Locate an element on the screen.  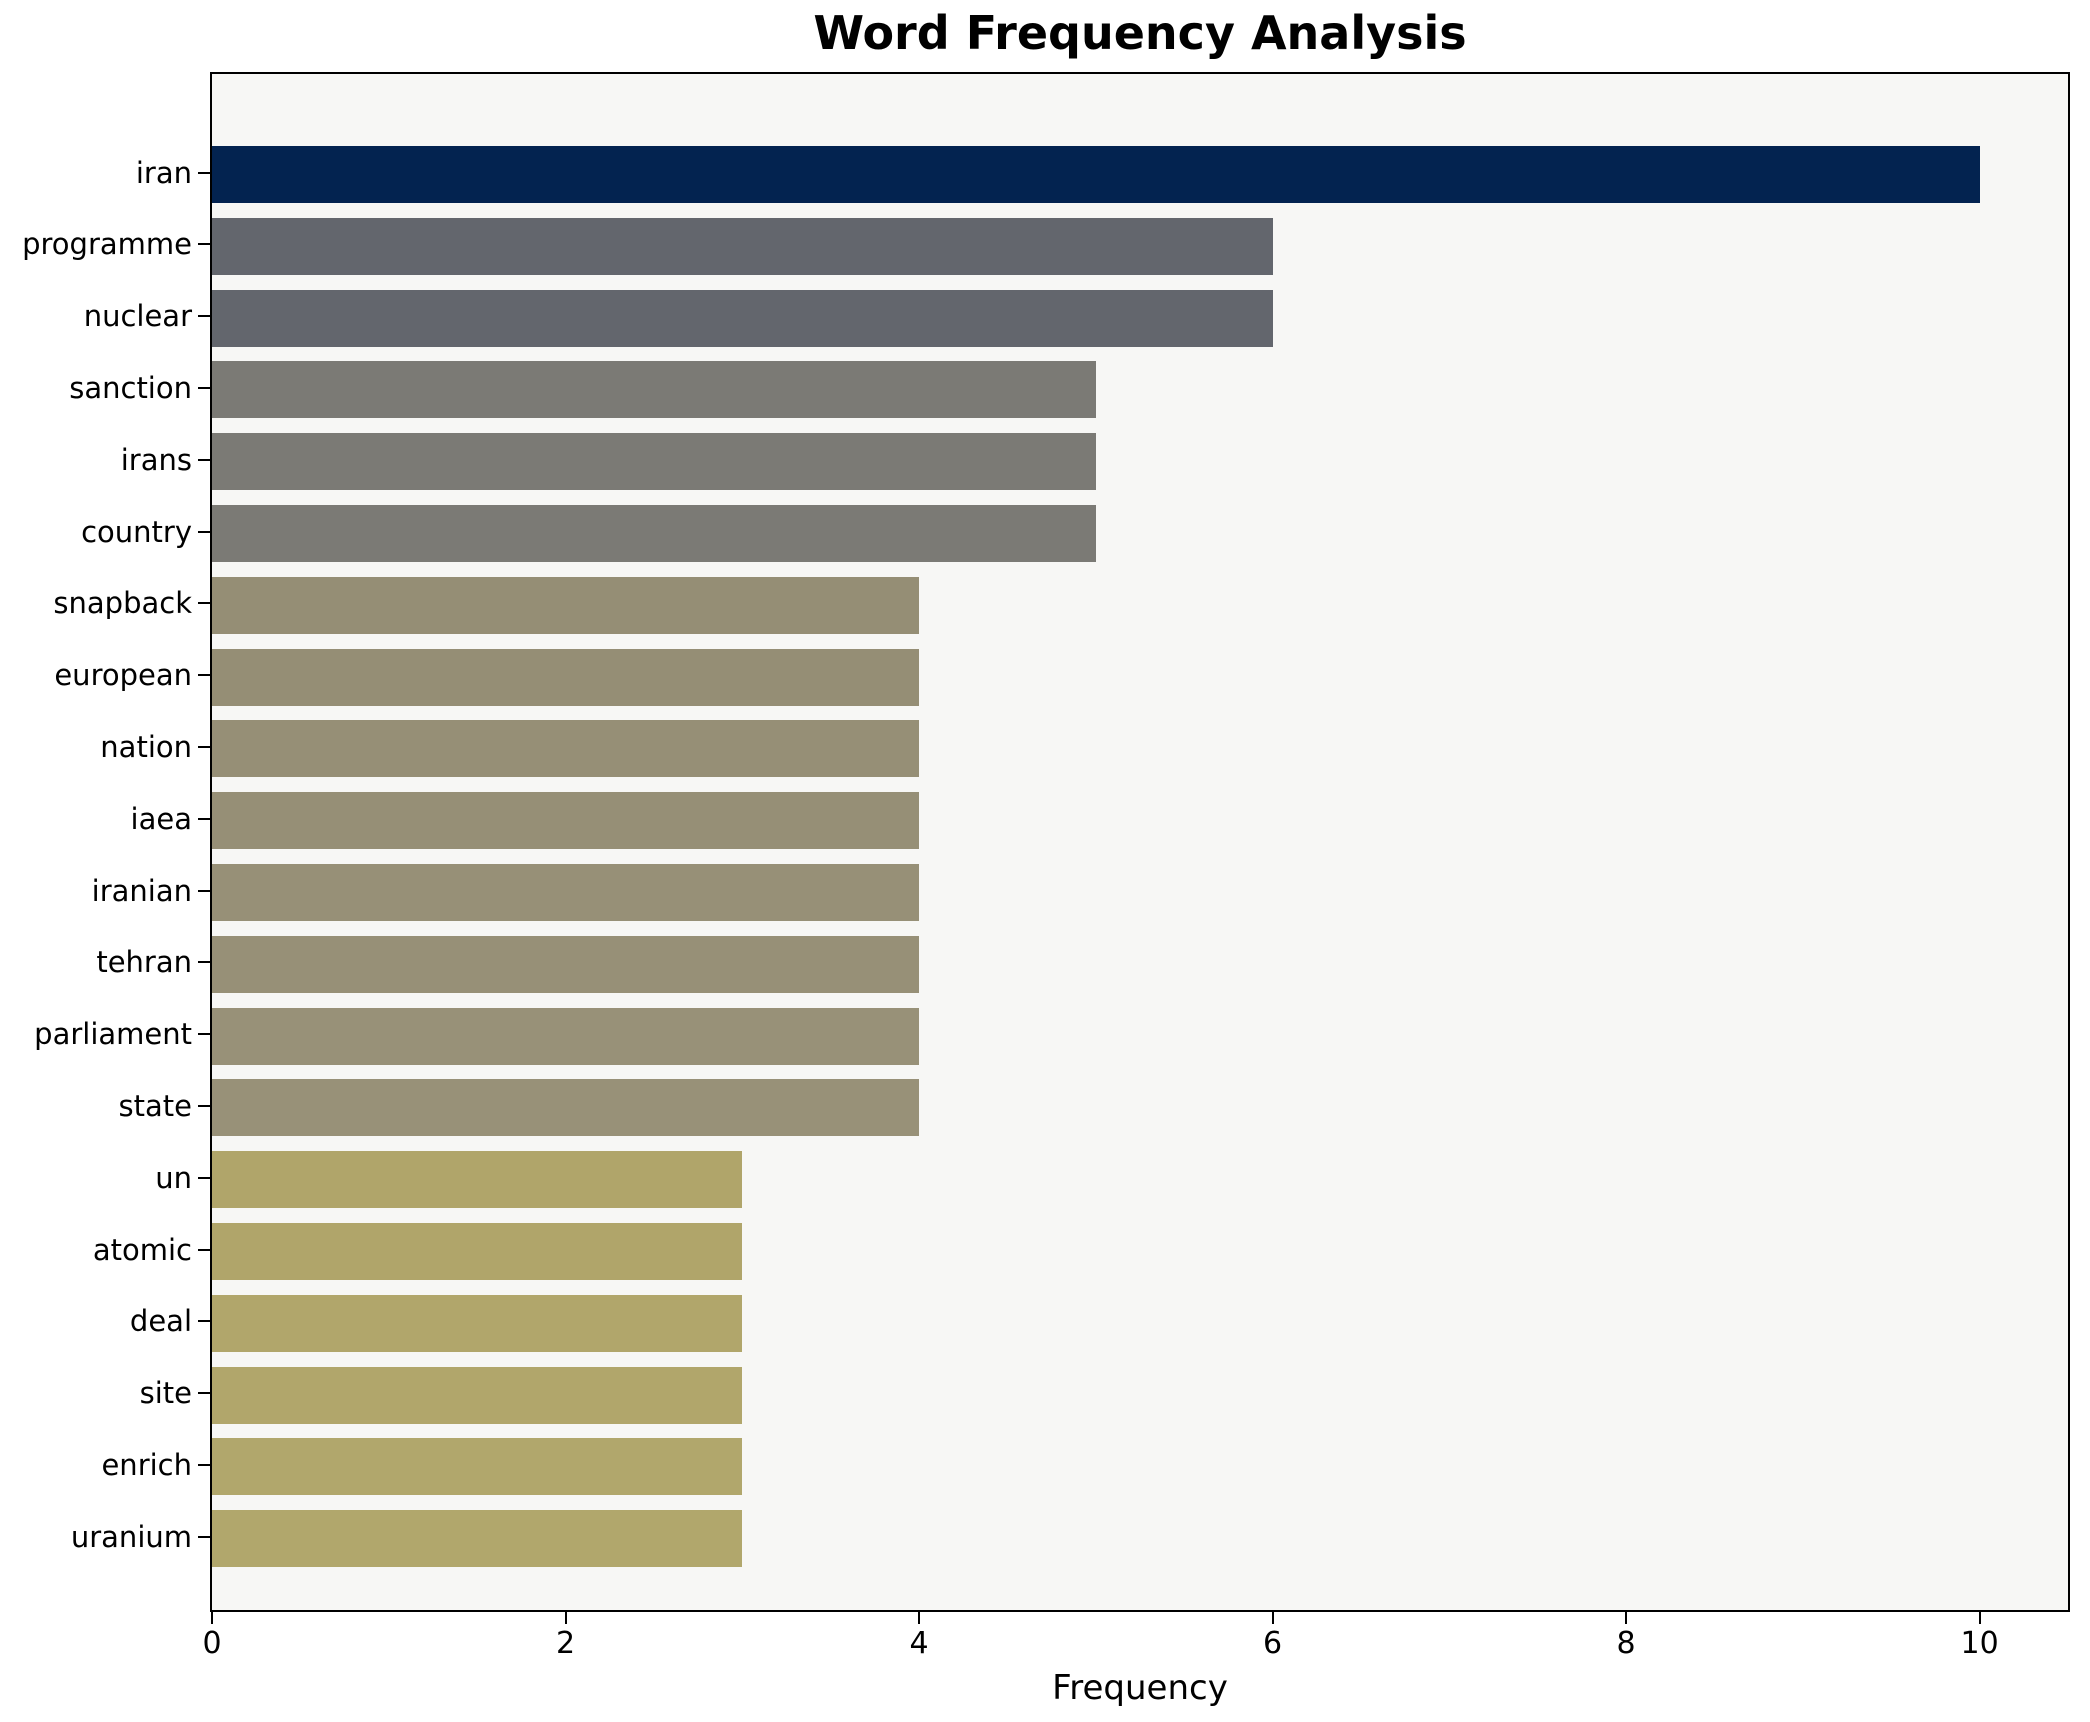
bar-sanction is located at coordinates (654, 390).